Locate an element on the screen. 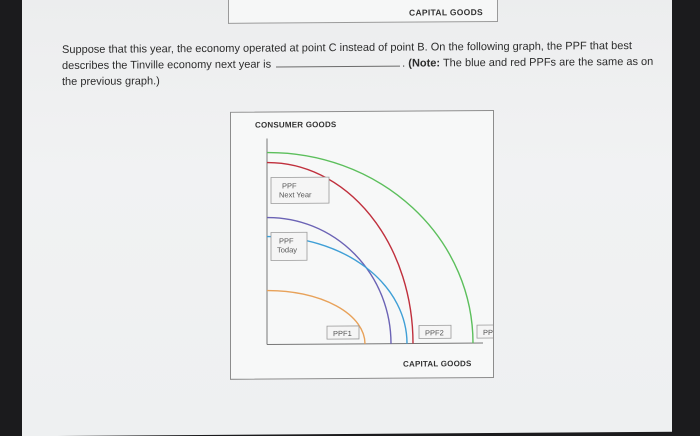 Image resolution: width=700 pixels, height=436 pixels. note-label: (Note: is located at coordinates (424, 63).